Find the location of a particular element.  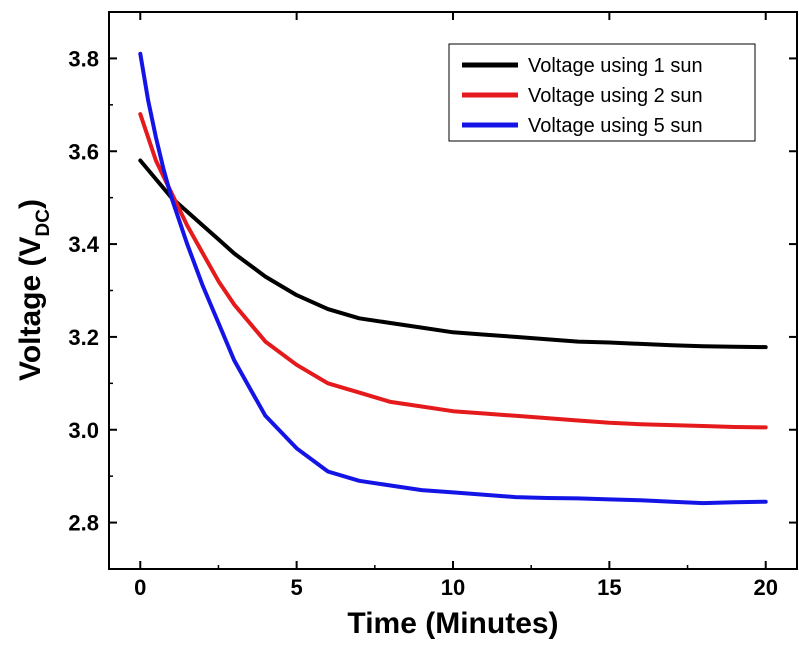

y-tick-label: 3.0 is located at coordinates (83, 430).